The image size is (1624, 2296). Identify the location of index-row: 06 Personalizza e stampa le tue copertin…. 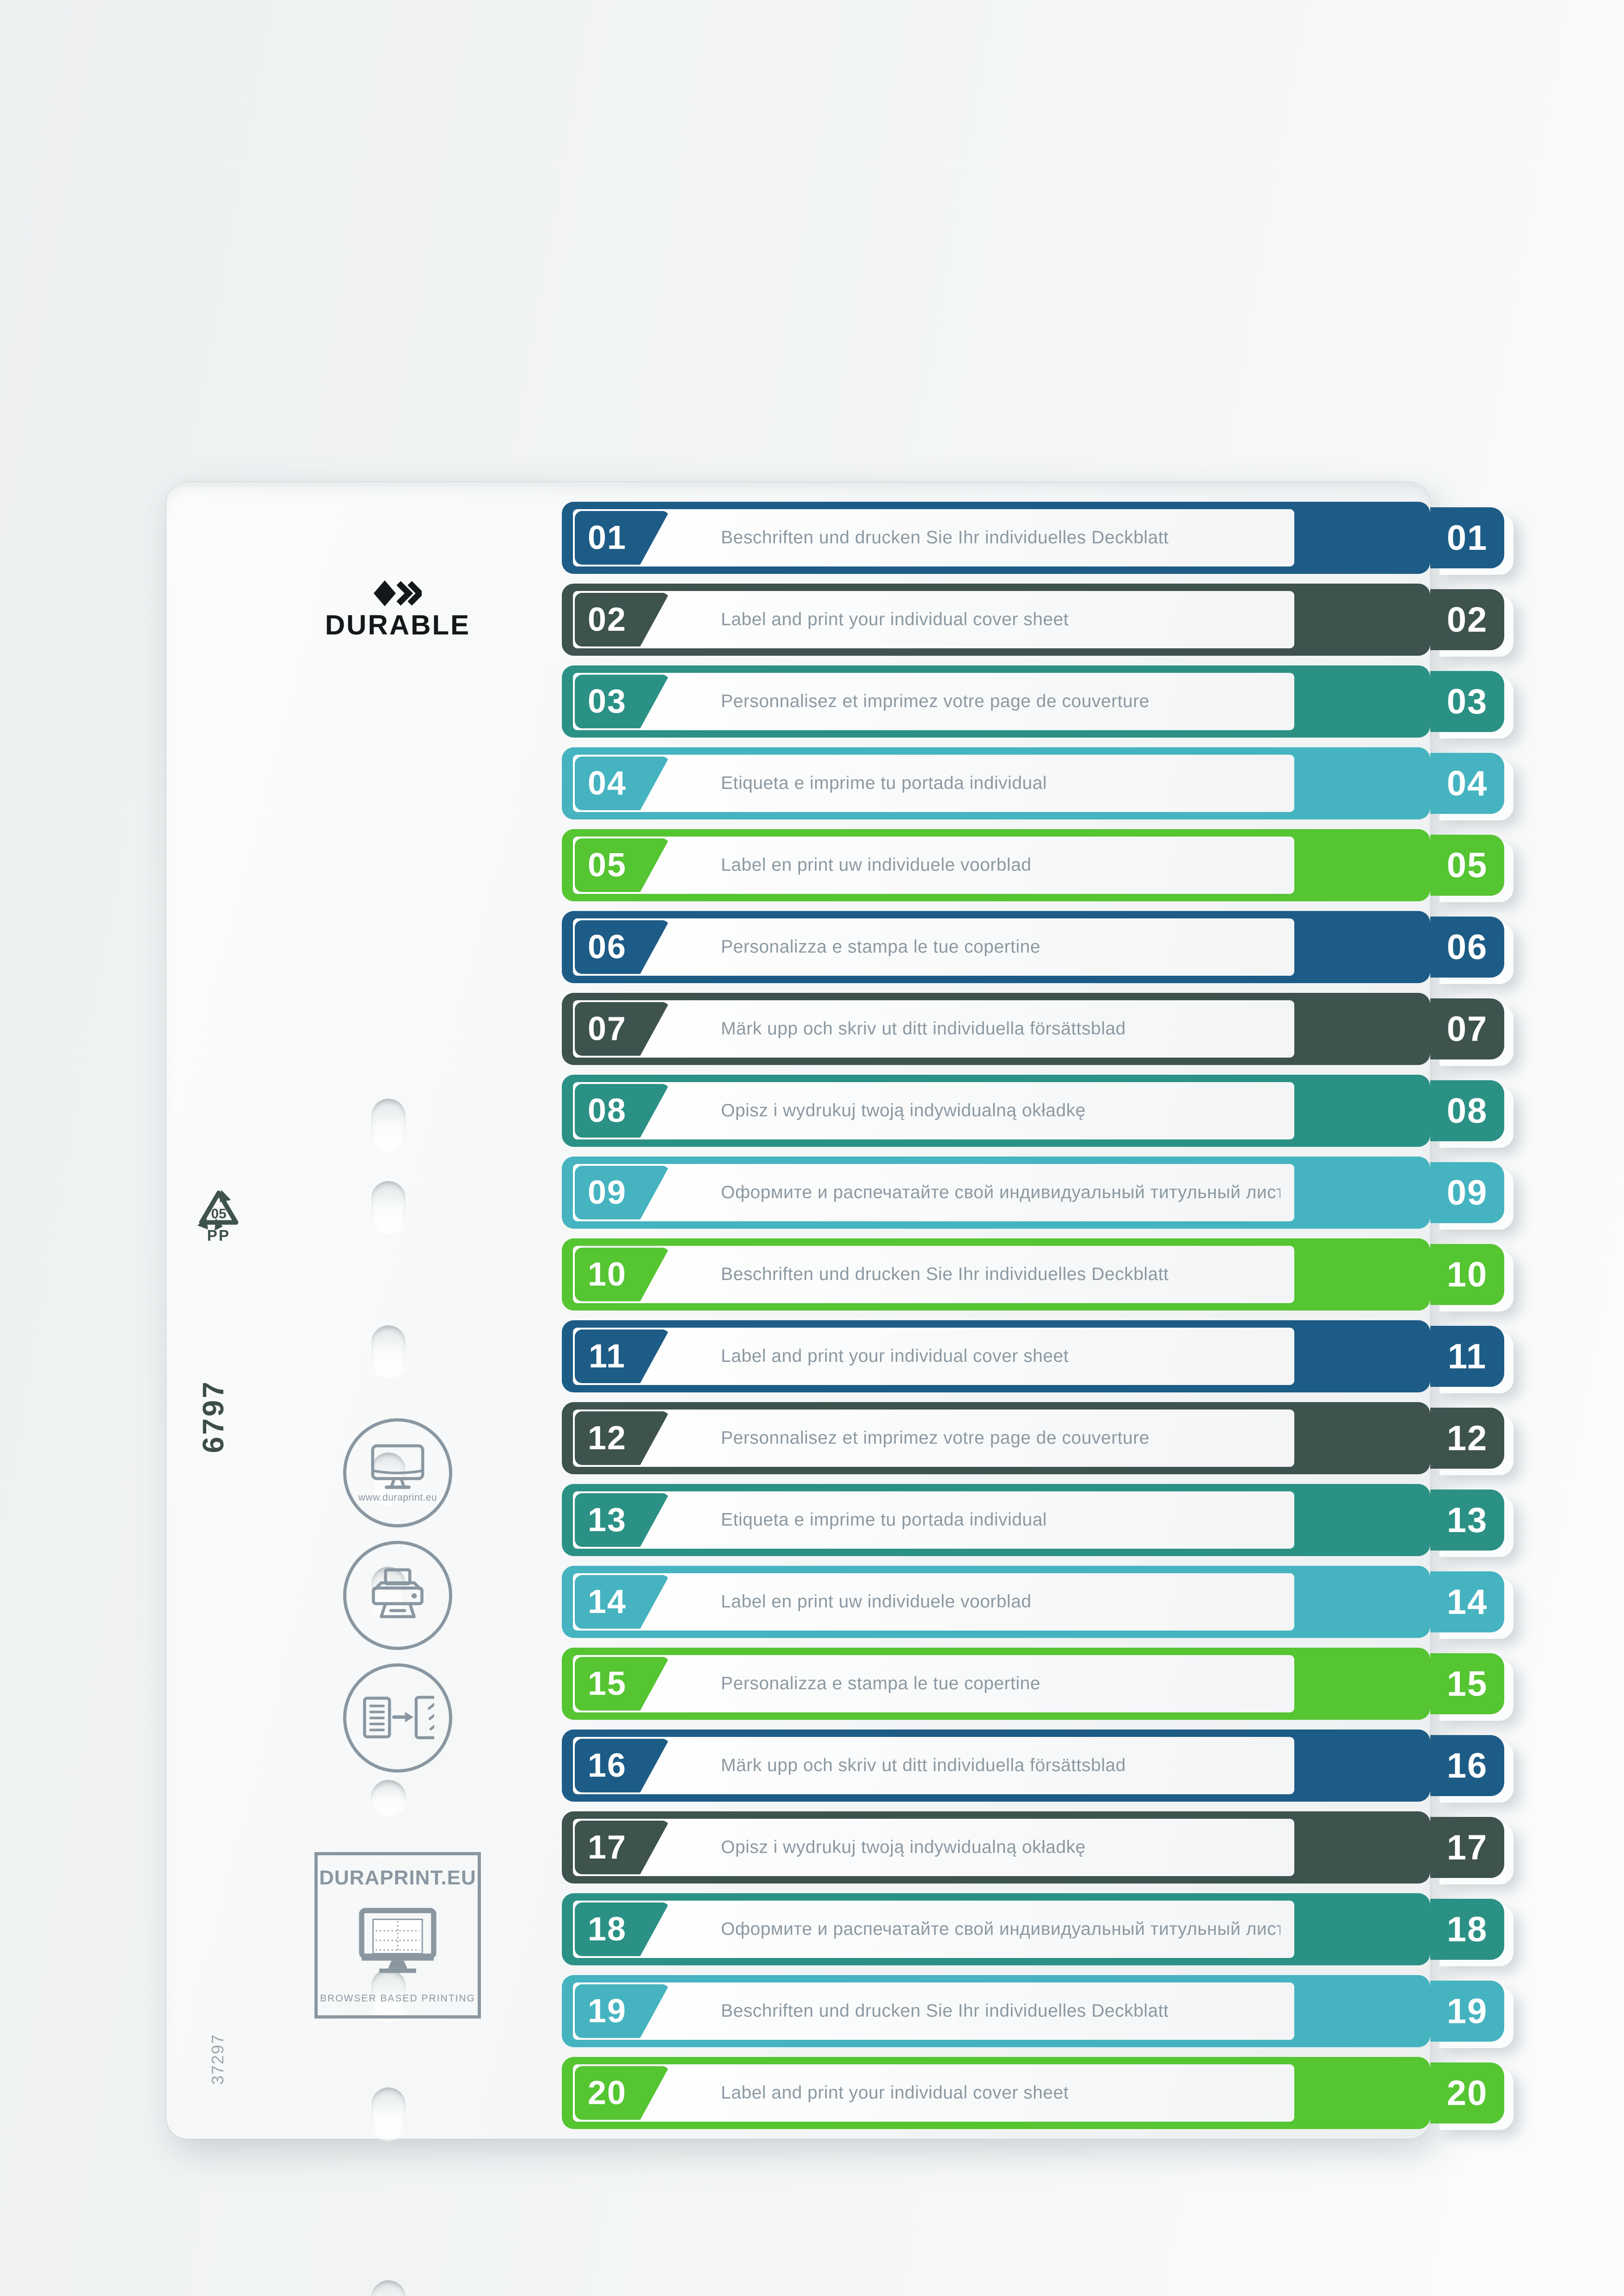
(996, 947).